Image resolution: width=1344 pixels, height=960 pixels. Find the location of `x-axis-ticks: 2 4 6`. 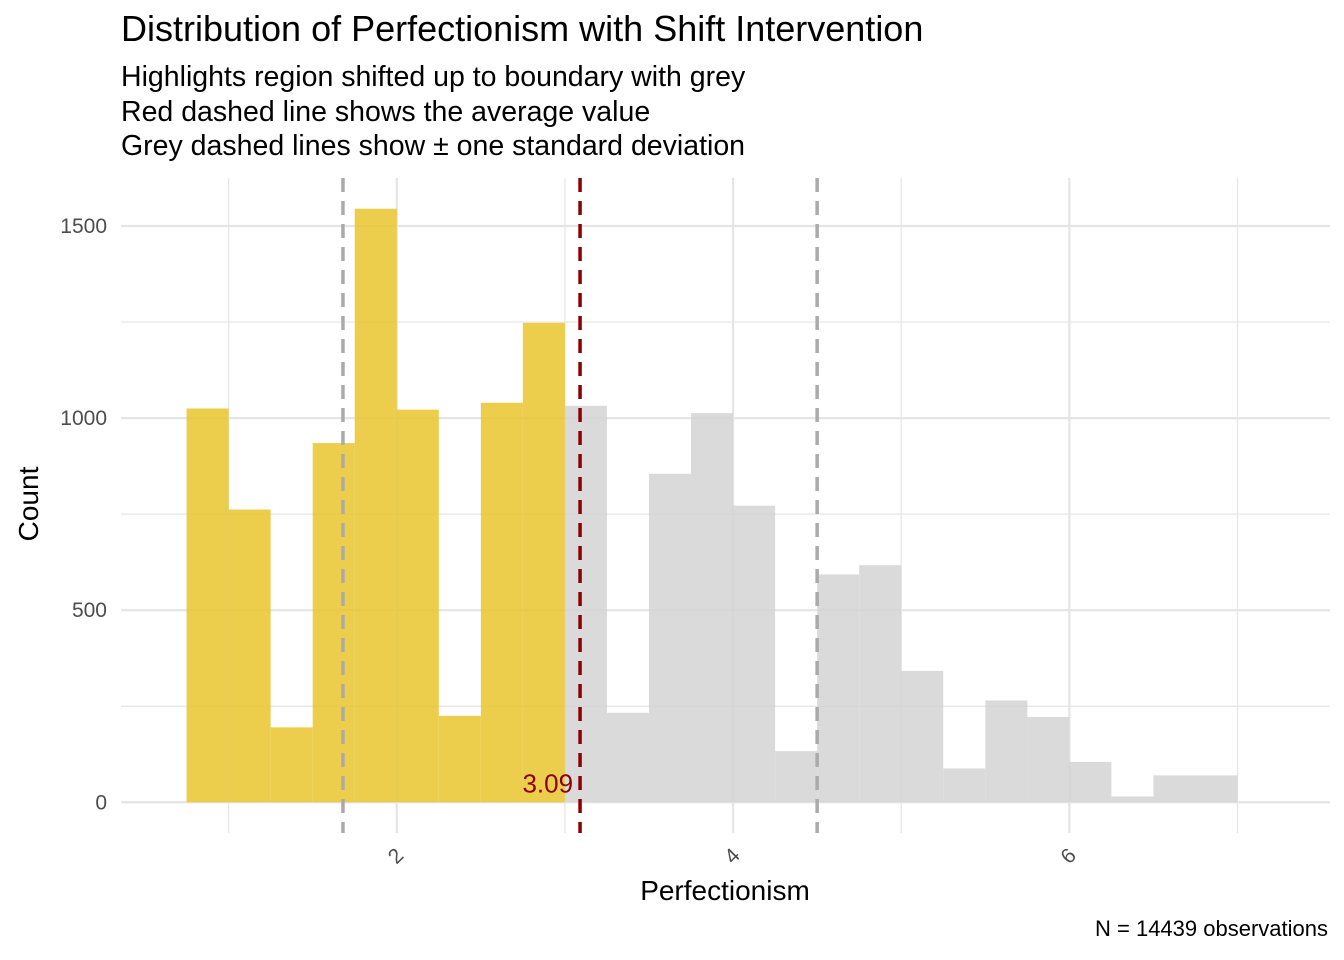

x-axis-ticks: 2 4 6 is located at coordinates (732, 856).